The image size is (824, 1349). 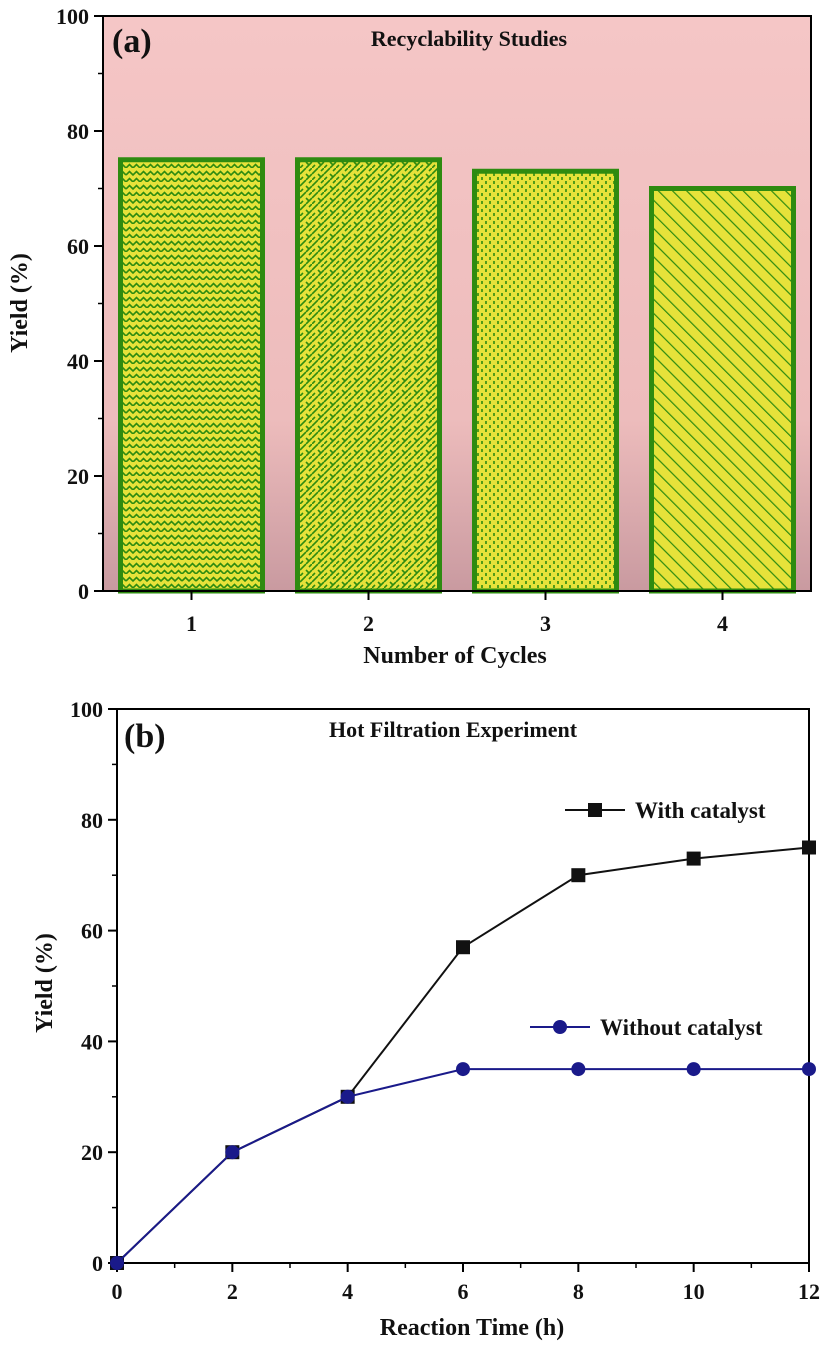 What do you see at coordinates (595, 810) in the screenshot?
I see `legend-marker-with-catalyst` at bounding box center [595, 810].